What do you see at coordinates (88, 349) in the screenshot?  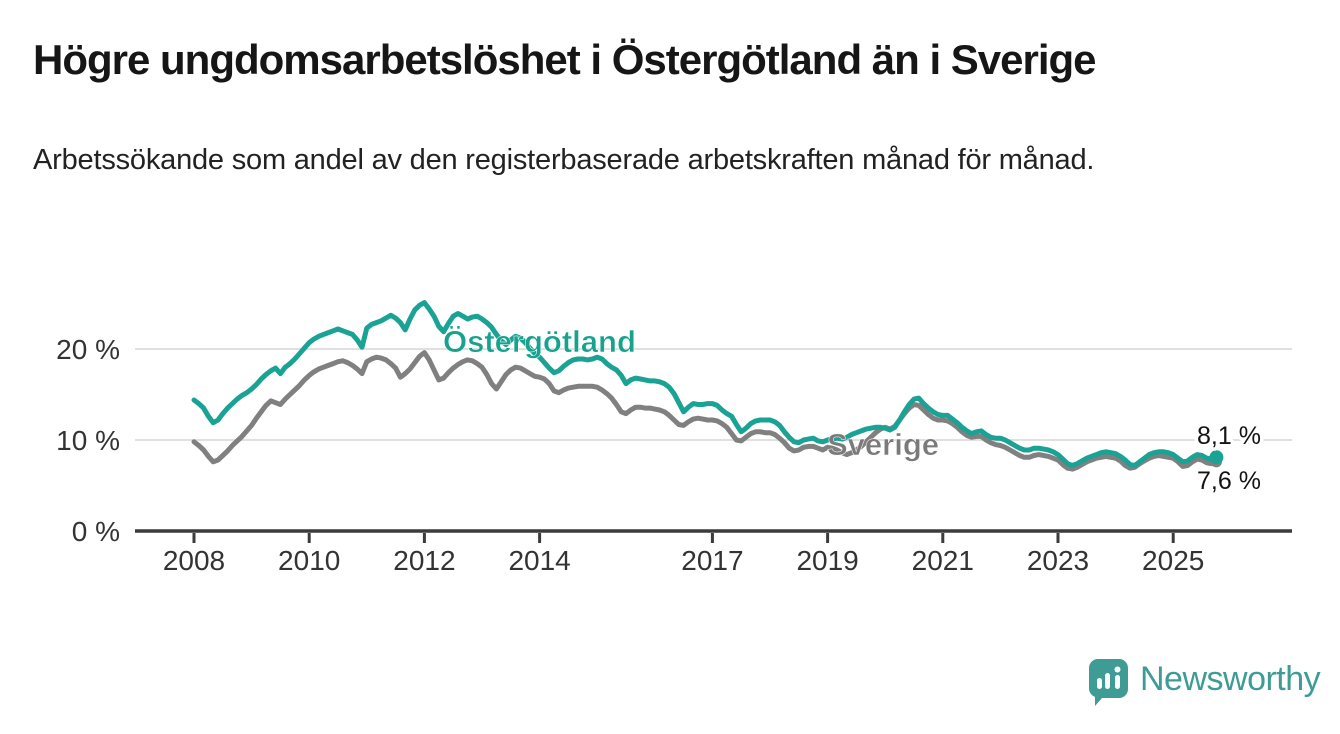 I see `y-axis-tick-label: 20 %` at bounding box center [88, 349].